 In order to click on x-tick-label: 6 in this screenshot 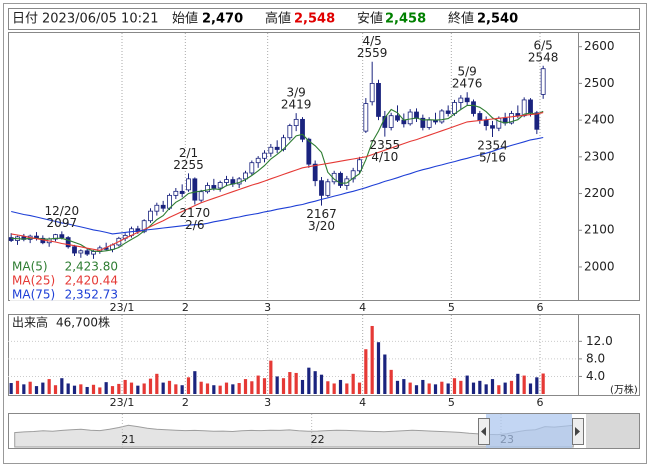, I will do `click(540, 307)`.